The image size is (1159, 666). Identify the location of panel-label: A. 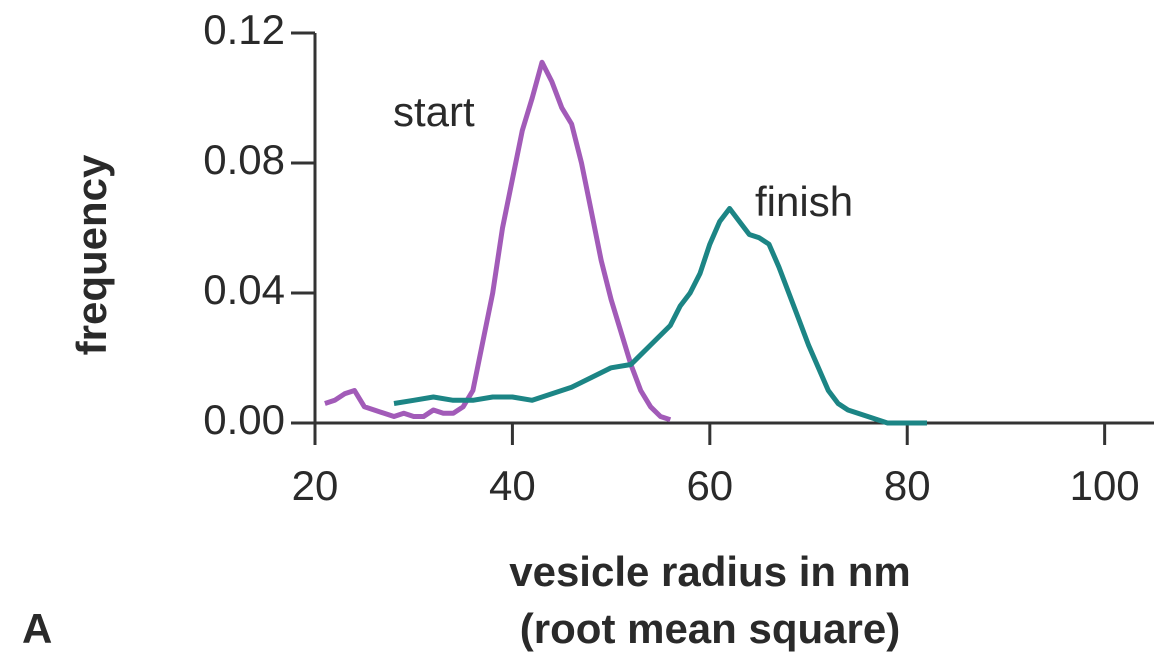
(37, 628).